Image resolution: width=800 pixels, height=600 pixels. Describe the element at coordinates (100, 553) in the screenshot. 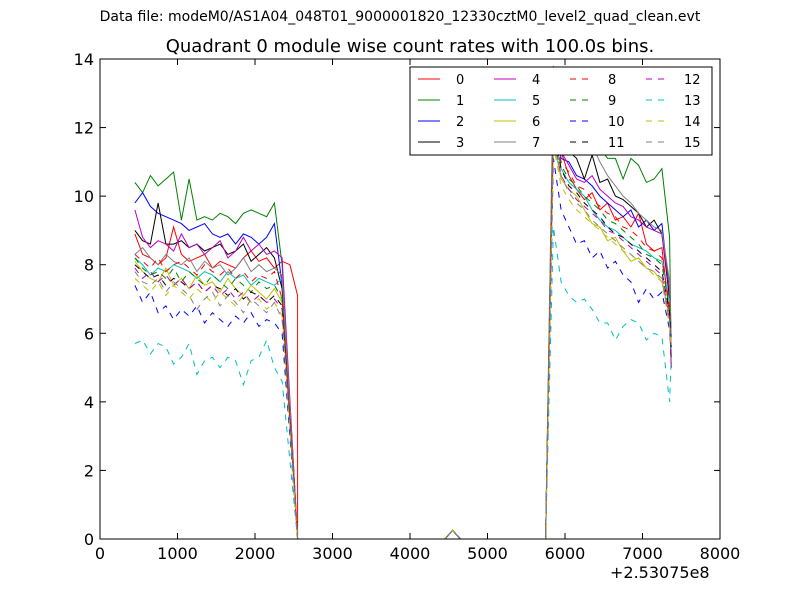

I see `x-tick-label: 0` at that location.